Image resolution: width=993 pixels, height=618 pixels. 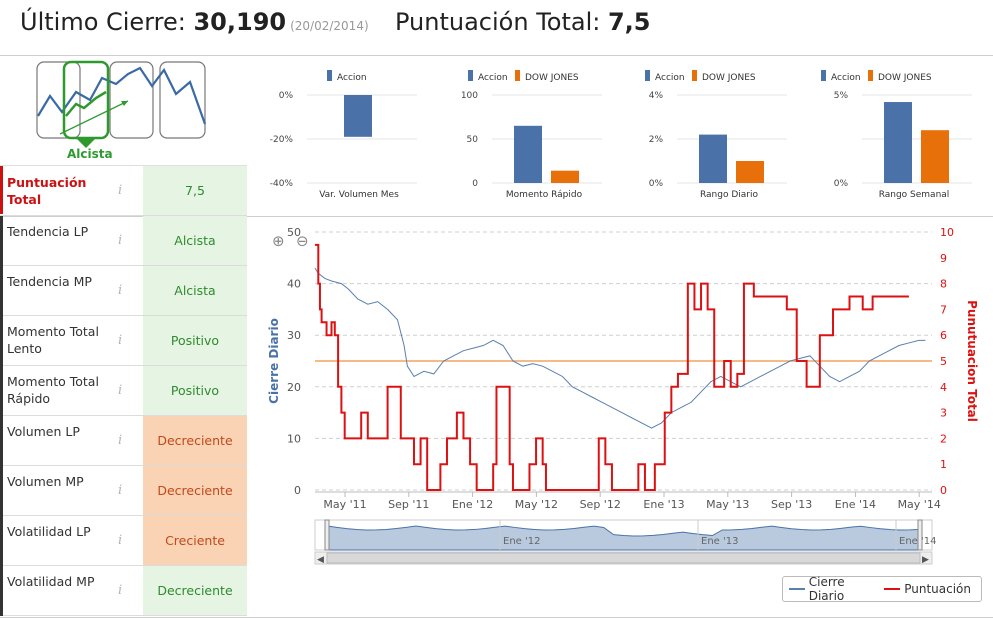 I want to click on left-tick-label: 20, so click(x=294, y=387).